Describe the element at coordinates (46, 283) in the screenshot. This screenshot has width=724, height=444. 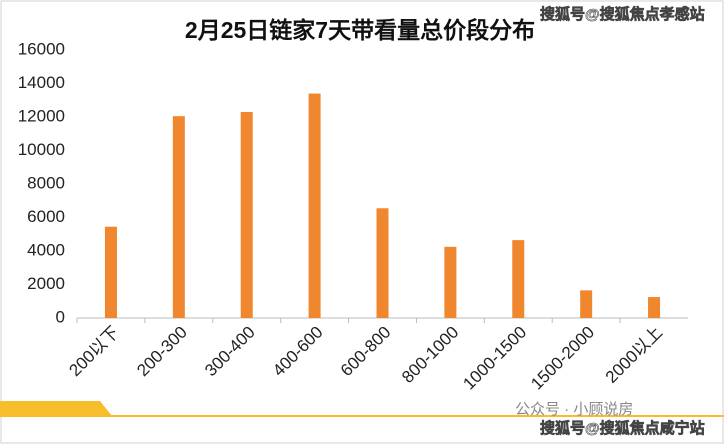
I see `y-tick-label: 2000` at that location.